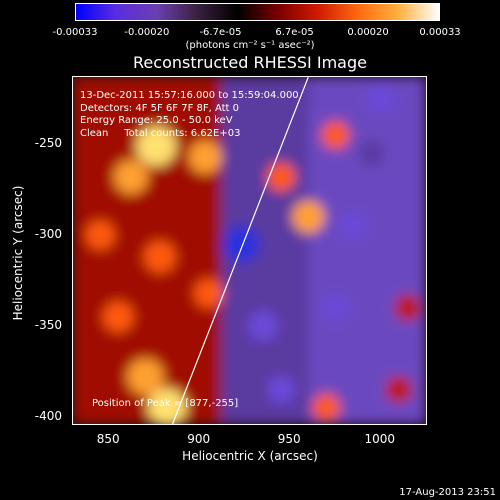  I want to click on y-axis-label: Heliocentric Y (arcsec), so click(18, 253).